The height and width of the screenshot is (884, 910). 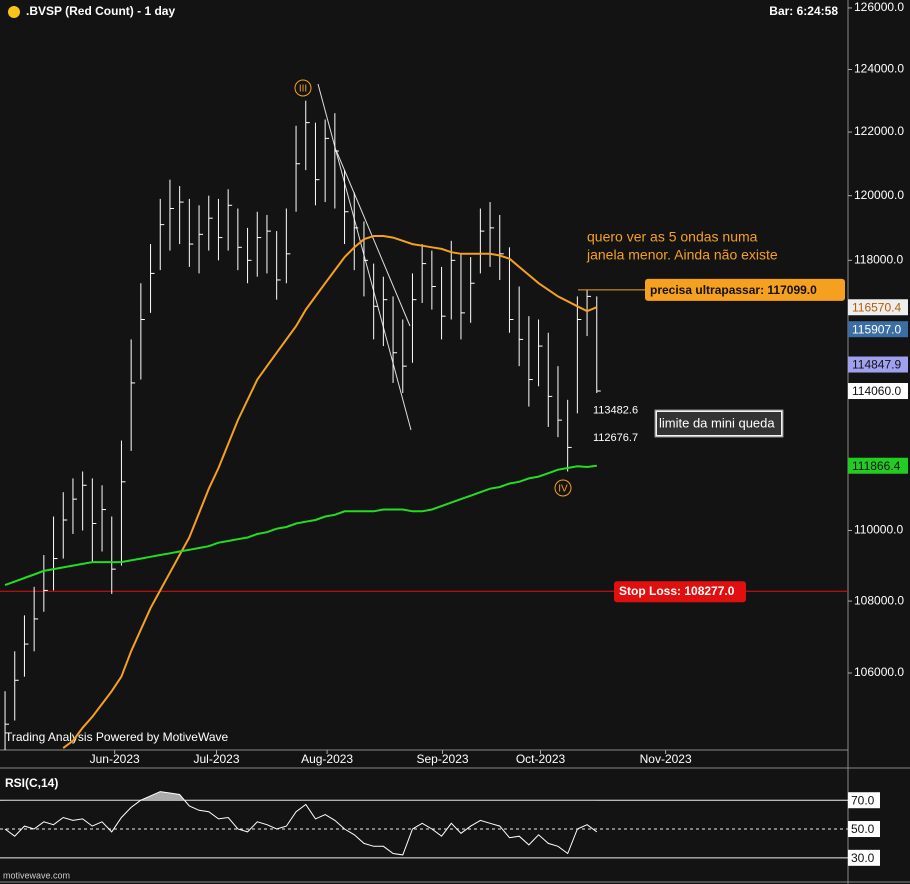 I want to click on note: janela menor. Ainda não existe, so click(x=682, y=255).